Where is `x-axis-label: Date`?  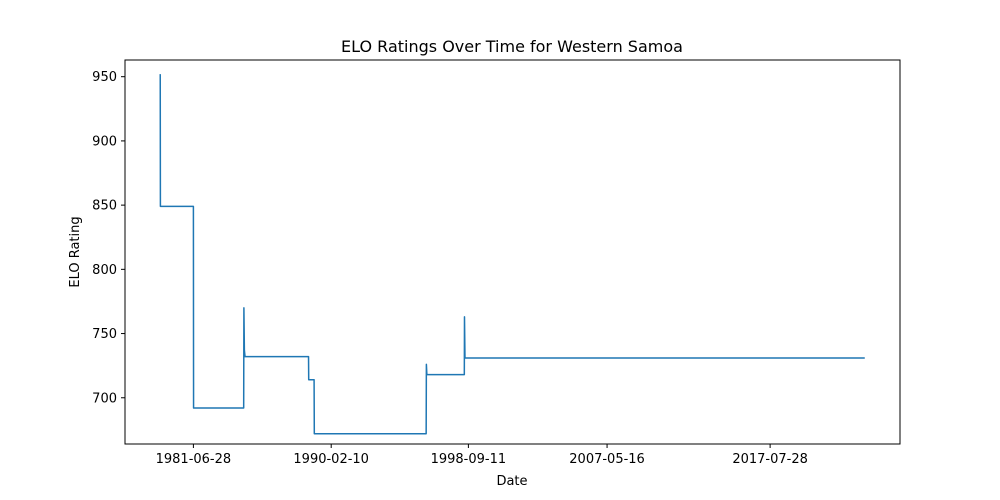 x-axis-label: Date is located at coordinates (511, 481).